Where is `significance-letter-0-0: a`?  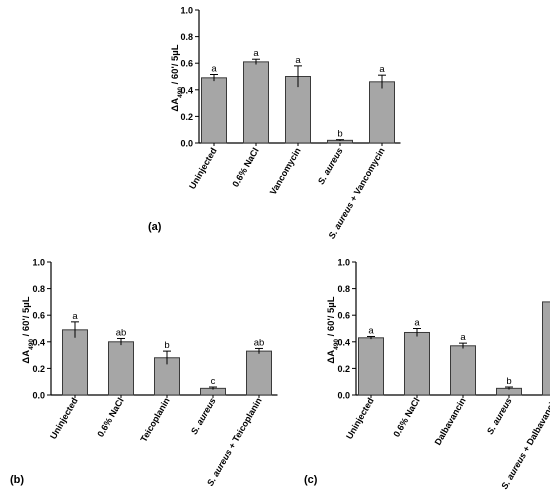
significance-letter-0-0: a is located at coordinates (214, 69).